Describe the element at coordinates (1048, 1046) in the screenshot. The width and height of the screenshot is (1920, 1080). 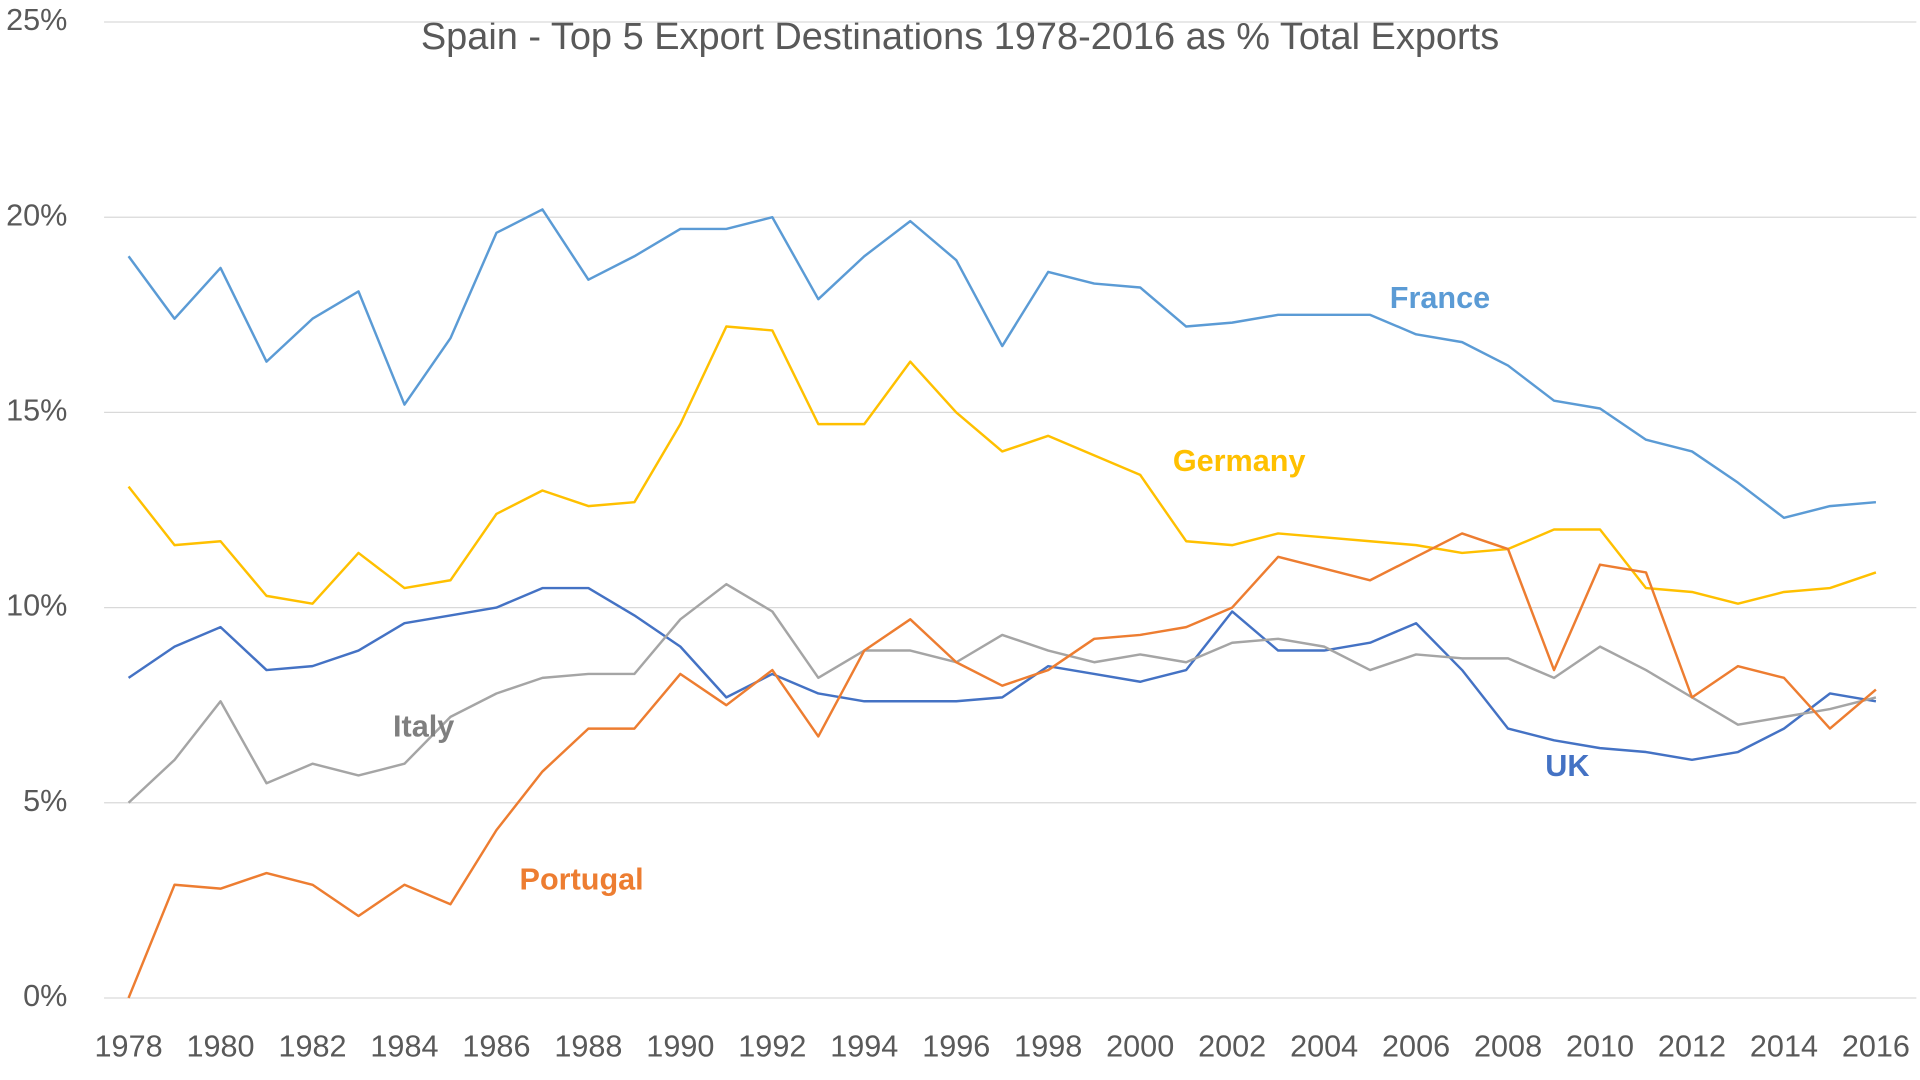
I see `x-tick-label: 1998` at that location.